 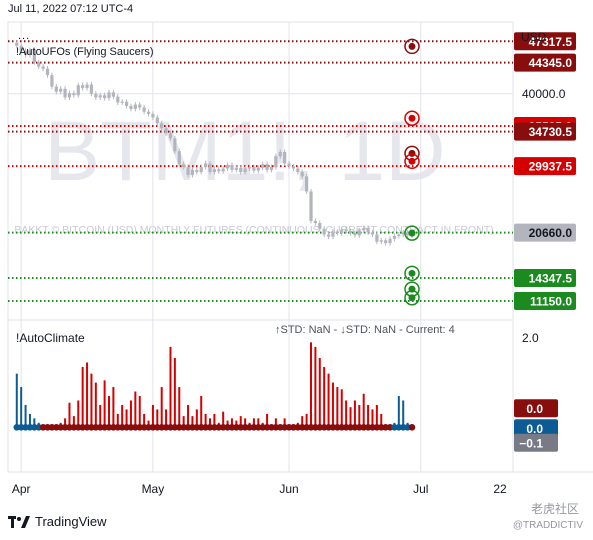 What do you see at coordinates (534, 37) in the screenshot?
I see `currency-label: USD` at bounding box center [534, 37].